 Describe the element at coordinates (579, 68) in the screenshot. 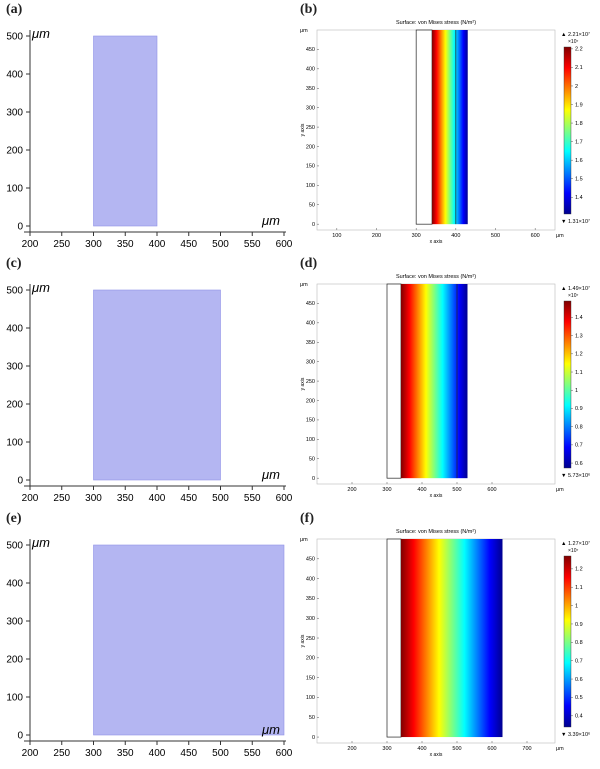

I see `colorbar-tick-label: 2.1` at that location.